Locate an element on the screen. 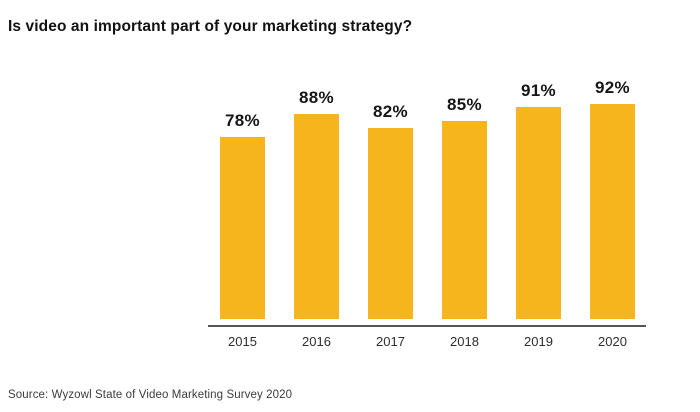  x-tick-label-2019: 2019 is located at coordinates (538, 341).